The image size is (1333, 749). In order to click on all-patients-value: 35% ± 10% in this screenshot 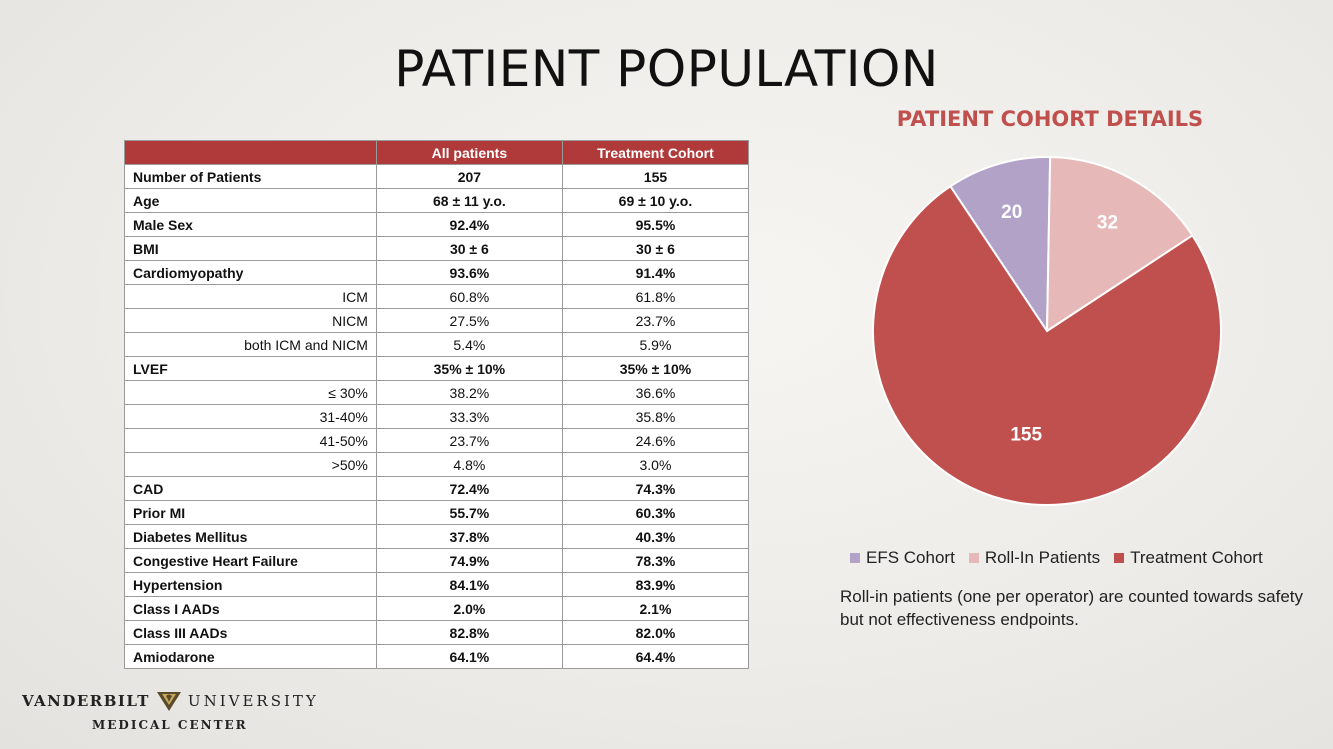, I will do `click(469, 368)`.